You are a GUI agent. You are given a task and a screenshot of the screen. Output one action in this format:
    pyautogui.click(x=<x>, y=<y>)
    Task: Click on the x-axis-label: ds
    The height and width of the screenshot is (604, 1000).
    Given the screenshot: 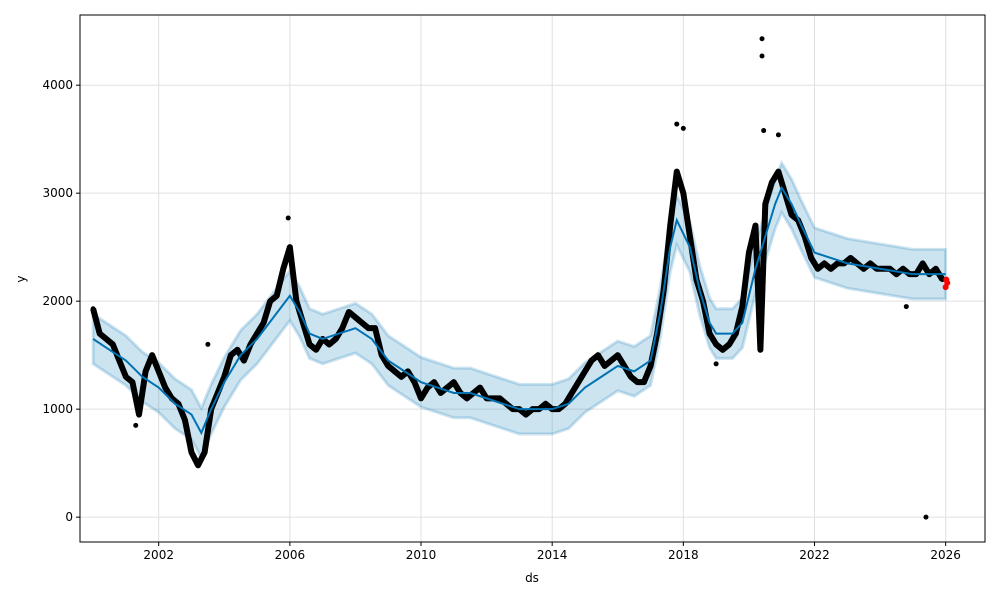 What is the action you would take?
    pyautogui.click(x=532, y=578)
    